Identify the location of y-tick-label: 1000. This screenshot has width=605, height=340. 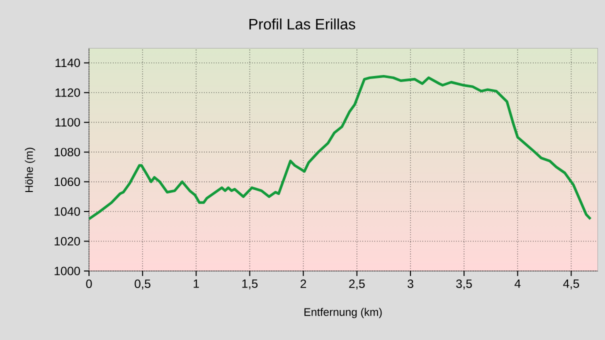
(67, 271).